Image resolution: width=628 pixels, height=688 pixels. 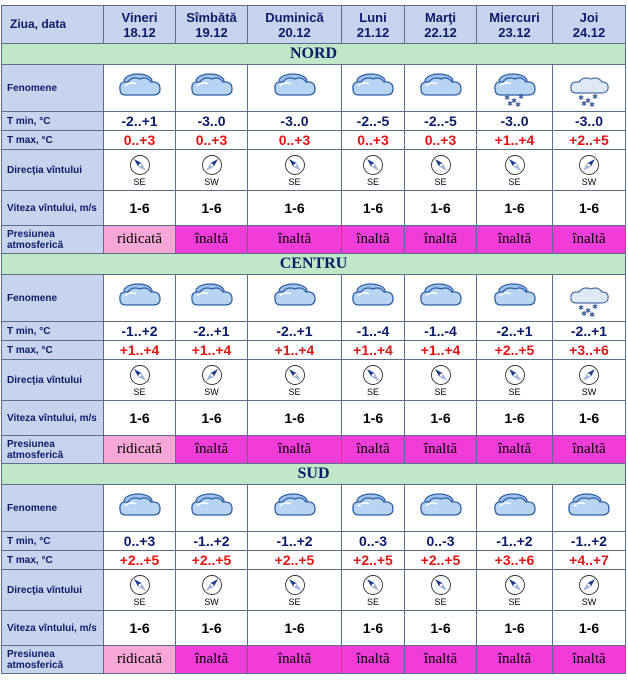 I want to click on tmin-value: -2..-5, so click(x=440, y=121).